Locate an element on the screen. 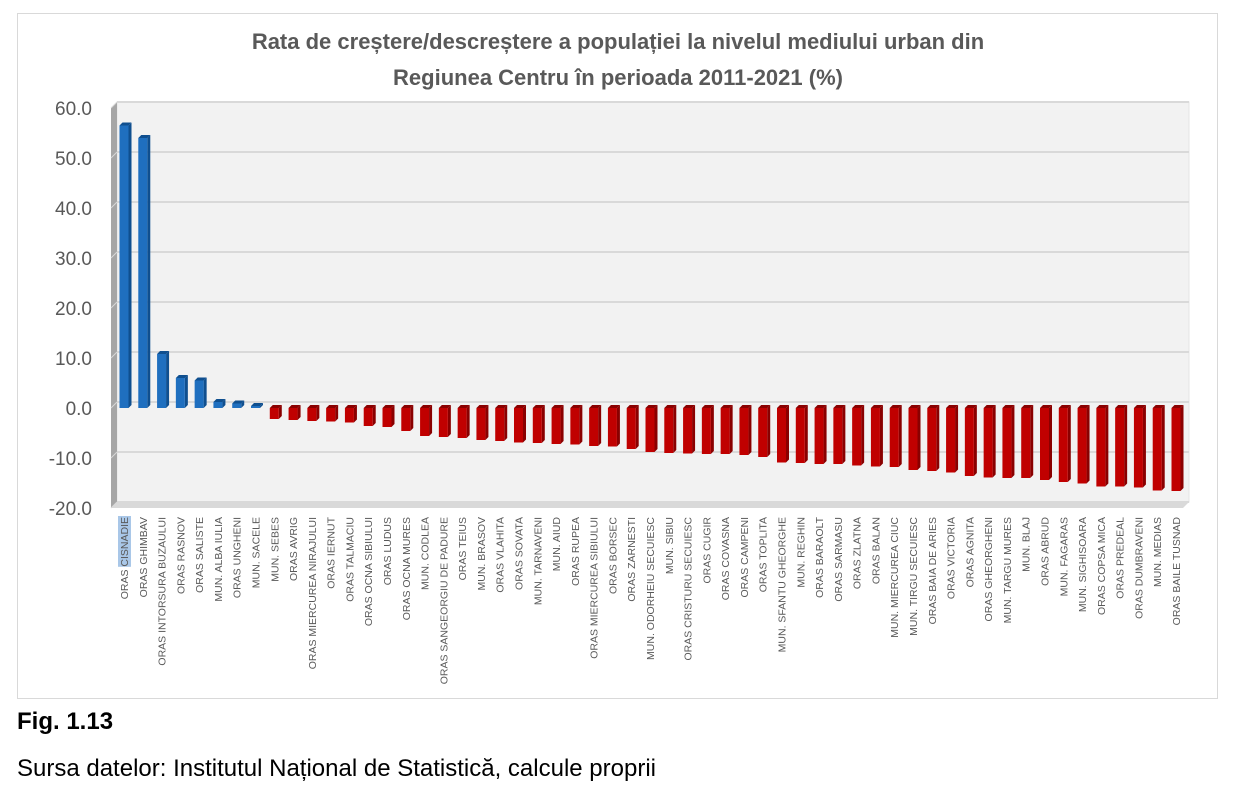 The width and height of the screenshot is (1236, 794). x-tick-label: ORAS TEIUS is located at coordinates (463, 548).